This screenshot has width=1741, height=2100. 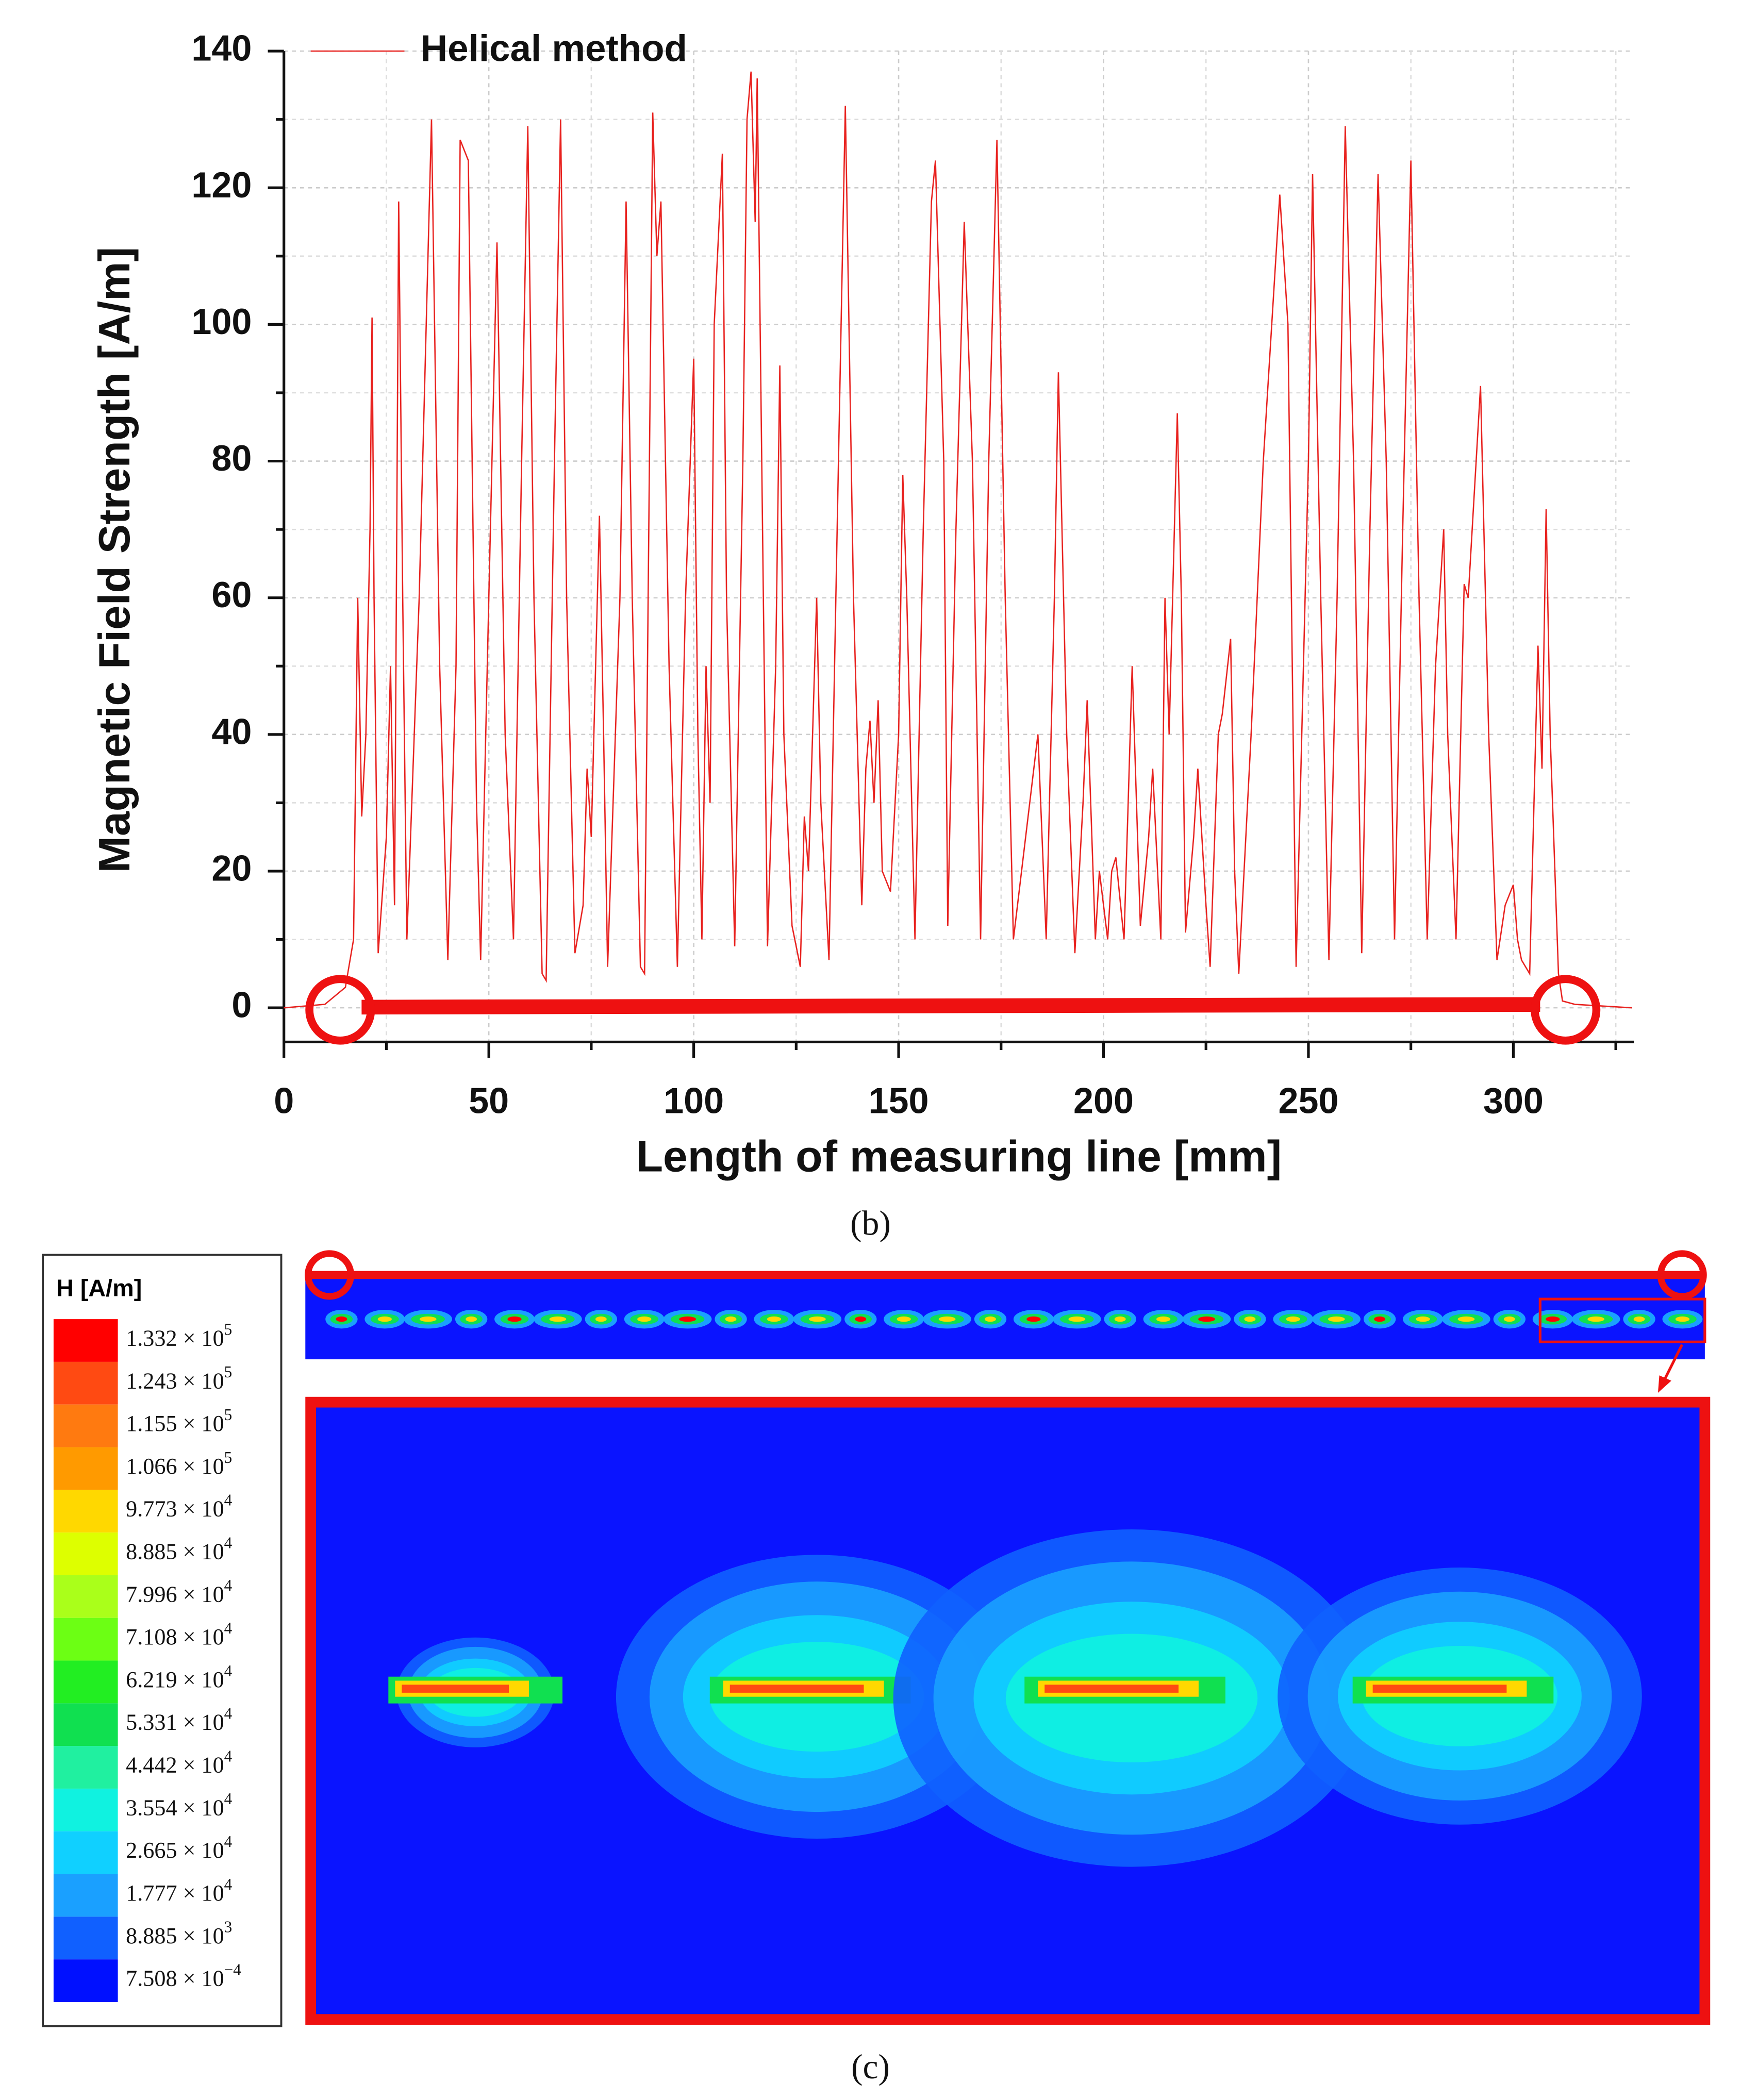 I want to click on y-tick-label: 40, so click(x=232, y=731).